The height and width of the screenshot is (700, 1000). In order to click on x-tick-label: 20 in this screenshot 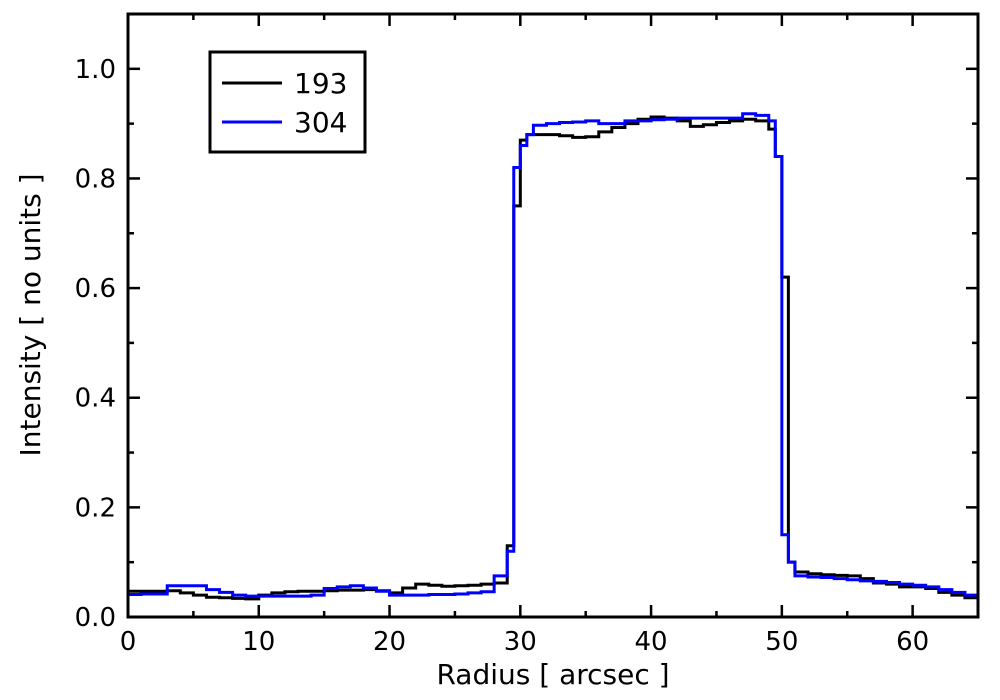, I will do `click(389, 642)`.